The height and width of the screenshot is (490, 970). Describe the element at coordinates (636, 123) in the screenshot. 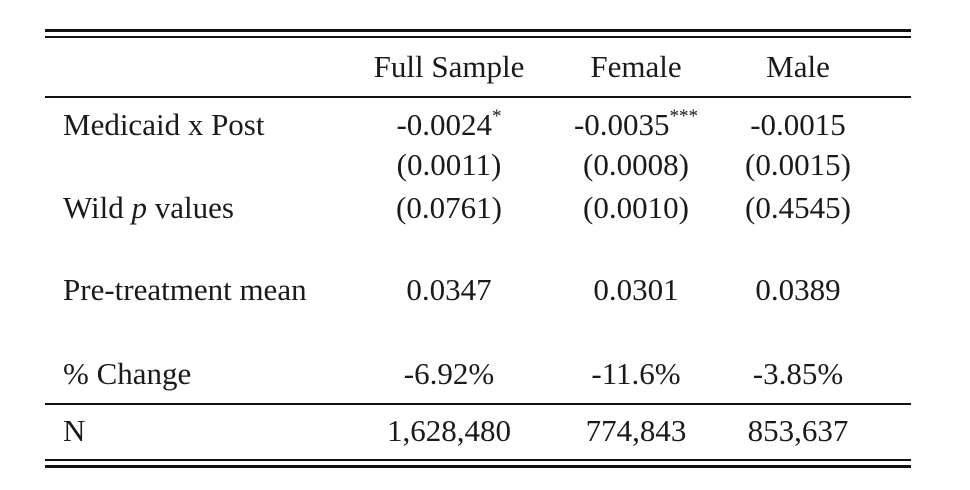

I see `coef-female: -0.0035***` at that location.